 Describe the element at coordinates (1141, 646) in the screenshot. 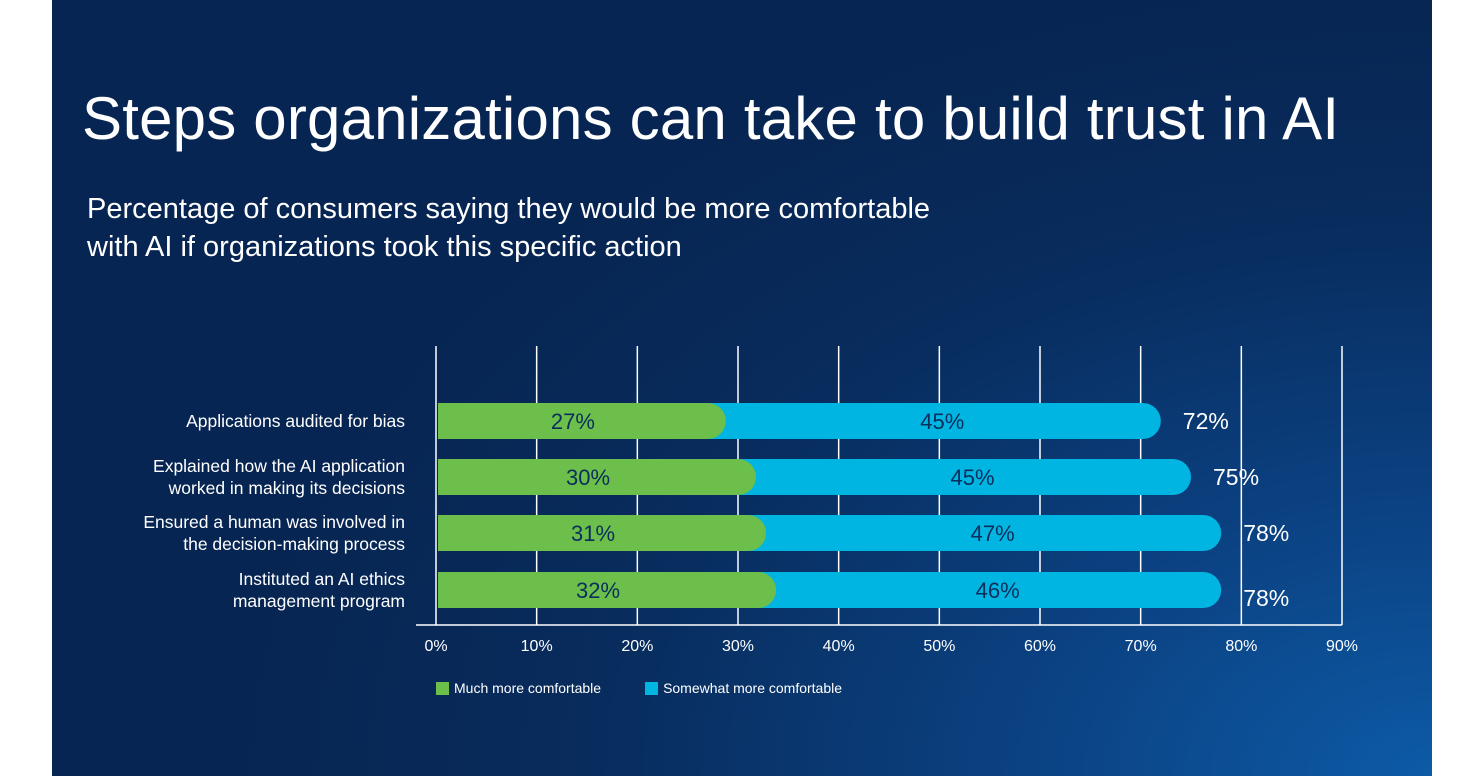

I see `x-tick-label: 70%` at that location.